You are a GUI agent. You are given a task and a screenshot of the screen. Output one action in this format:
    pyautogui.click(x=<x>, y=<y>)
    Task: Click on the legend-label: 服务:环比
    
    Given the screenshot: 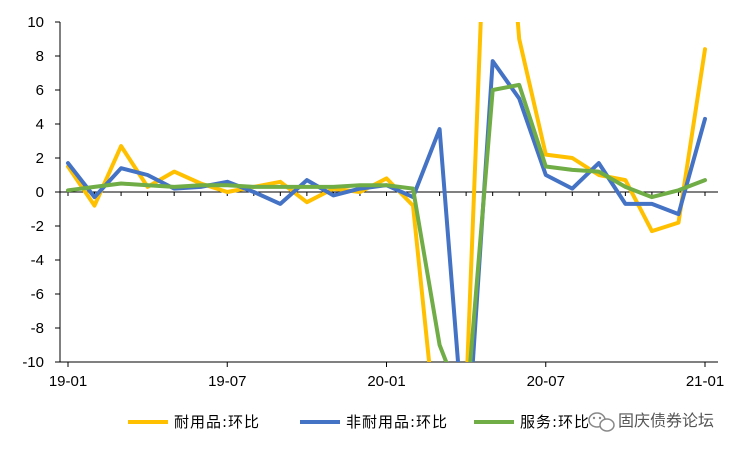 What is the action you would take?
    pyautogui.click(x=555, y=422)
    